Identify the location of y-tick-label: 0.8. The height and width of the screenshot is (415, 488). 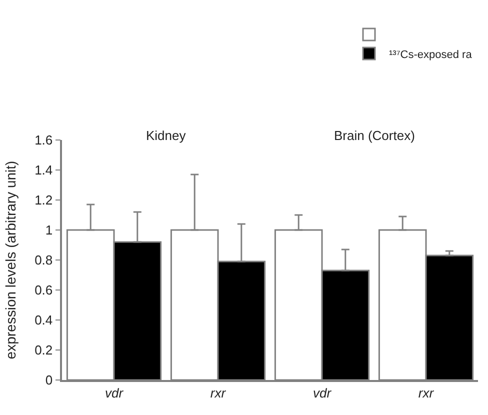
(43, 260).